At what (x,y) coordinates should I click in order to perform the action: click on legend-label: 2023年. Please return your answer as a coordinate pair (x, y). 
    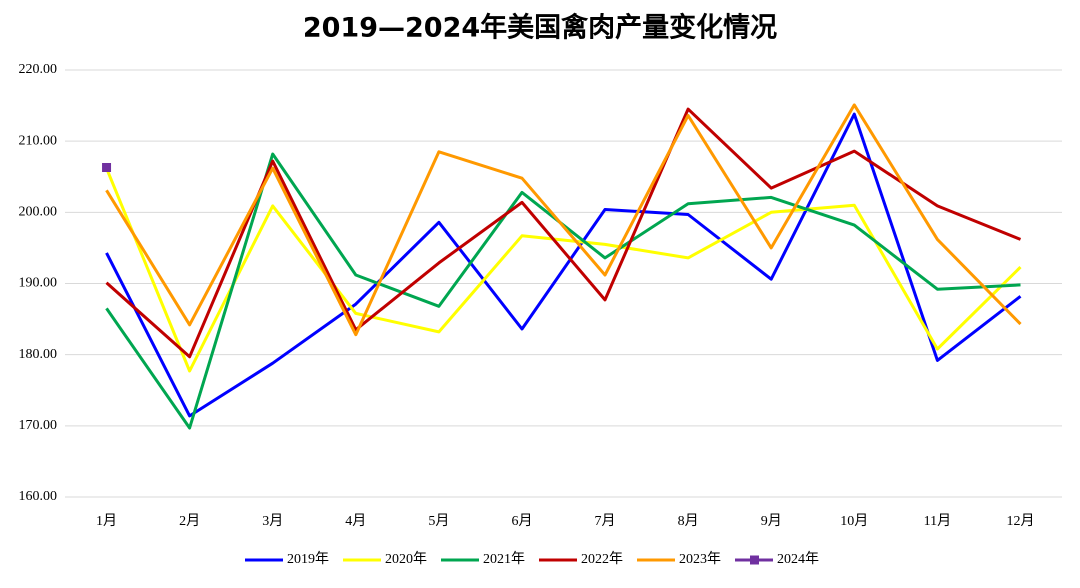
    Looking at the image, I should click on (700, 559).